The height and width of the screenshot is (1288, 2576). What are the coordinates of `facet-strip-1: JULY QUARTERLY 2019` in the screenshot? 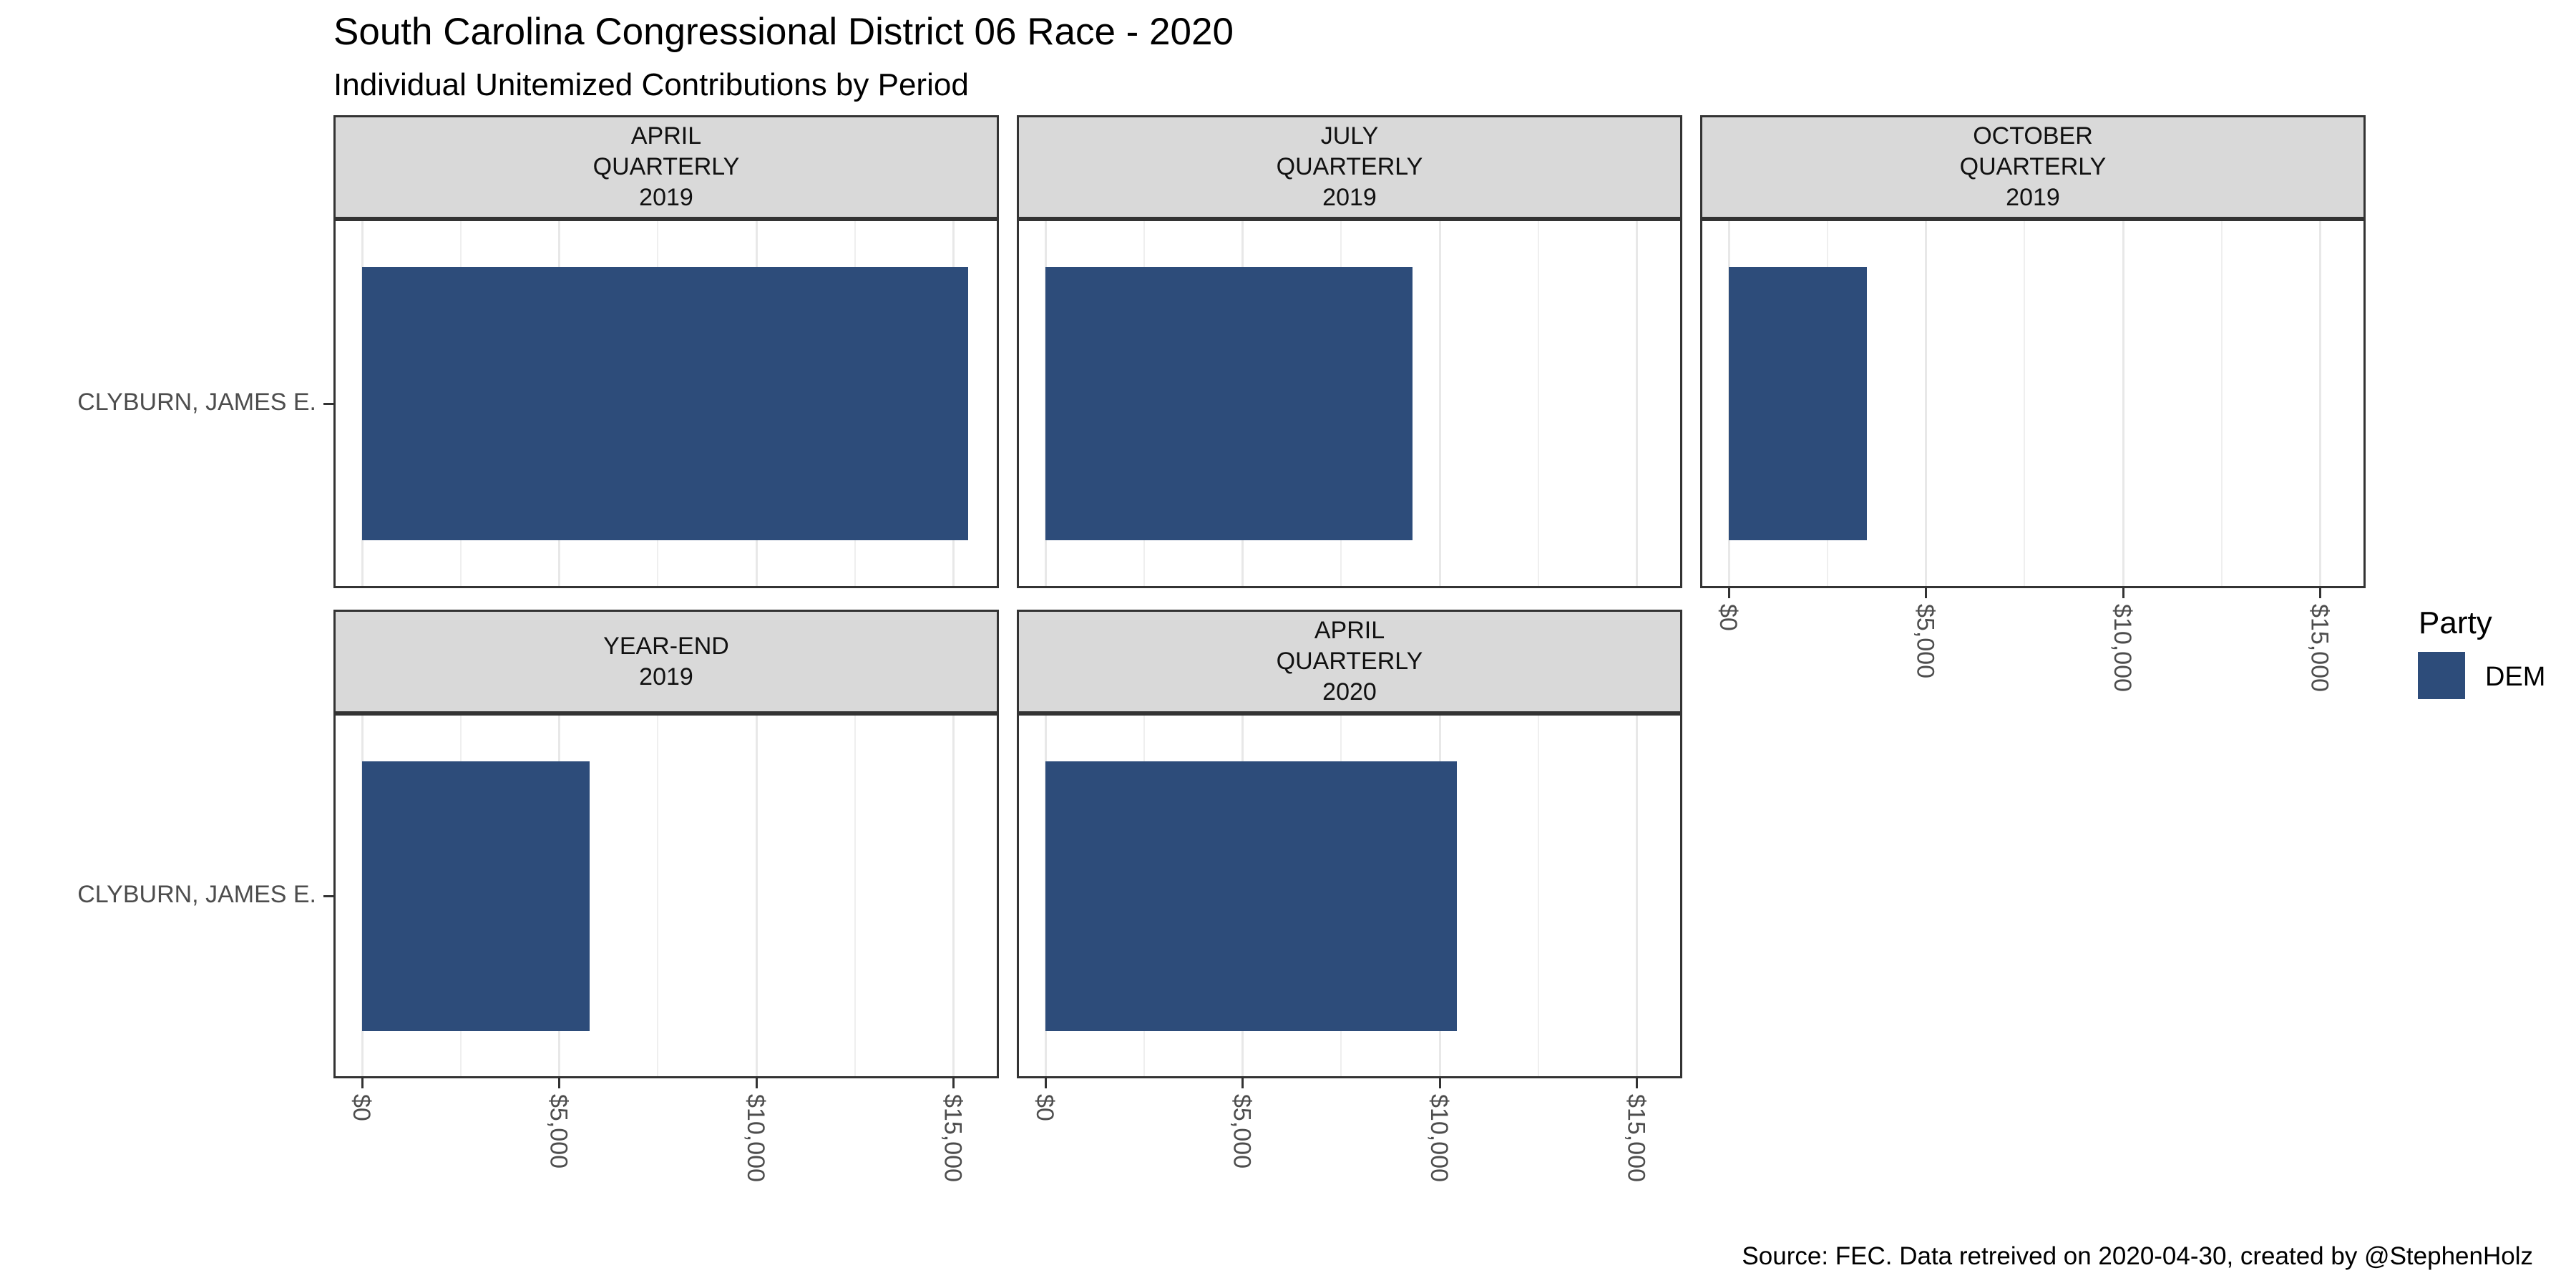 It's located at (1349, 167).